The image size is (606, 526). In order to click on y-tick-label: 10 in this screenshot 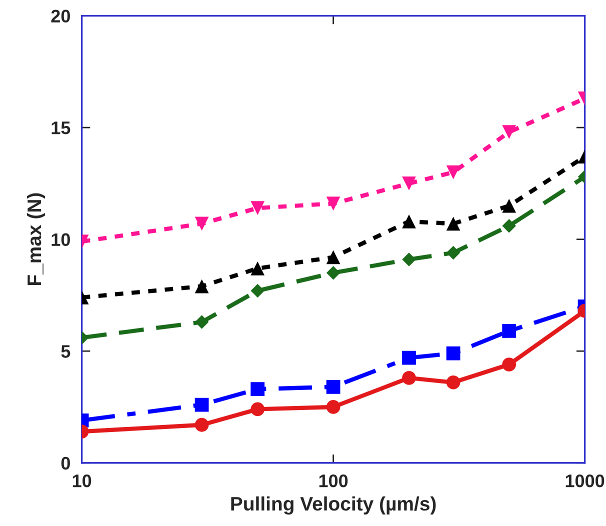, I will do `click(61, 239)`.